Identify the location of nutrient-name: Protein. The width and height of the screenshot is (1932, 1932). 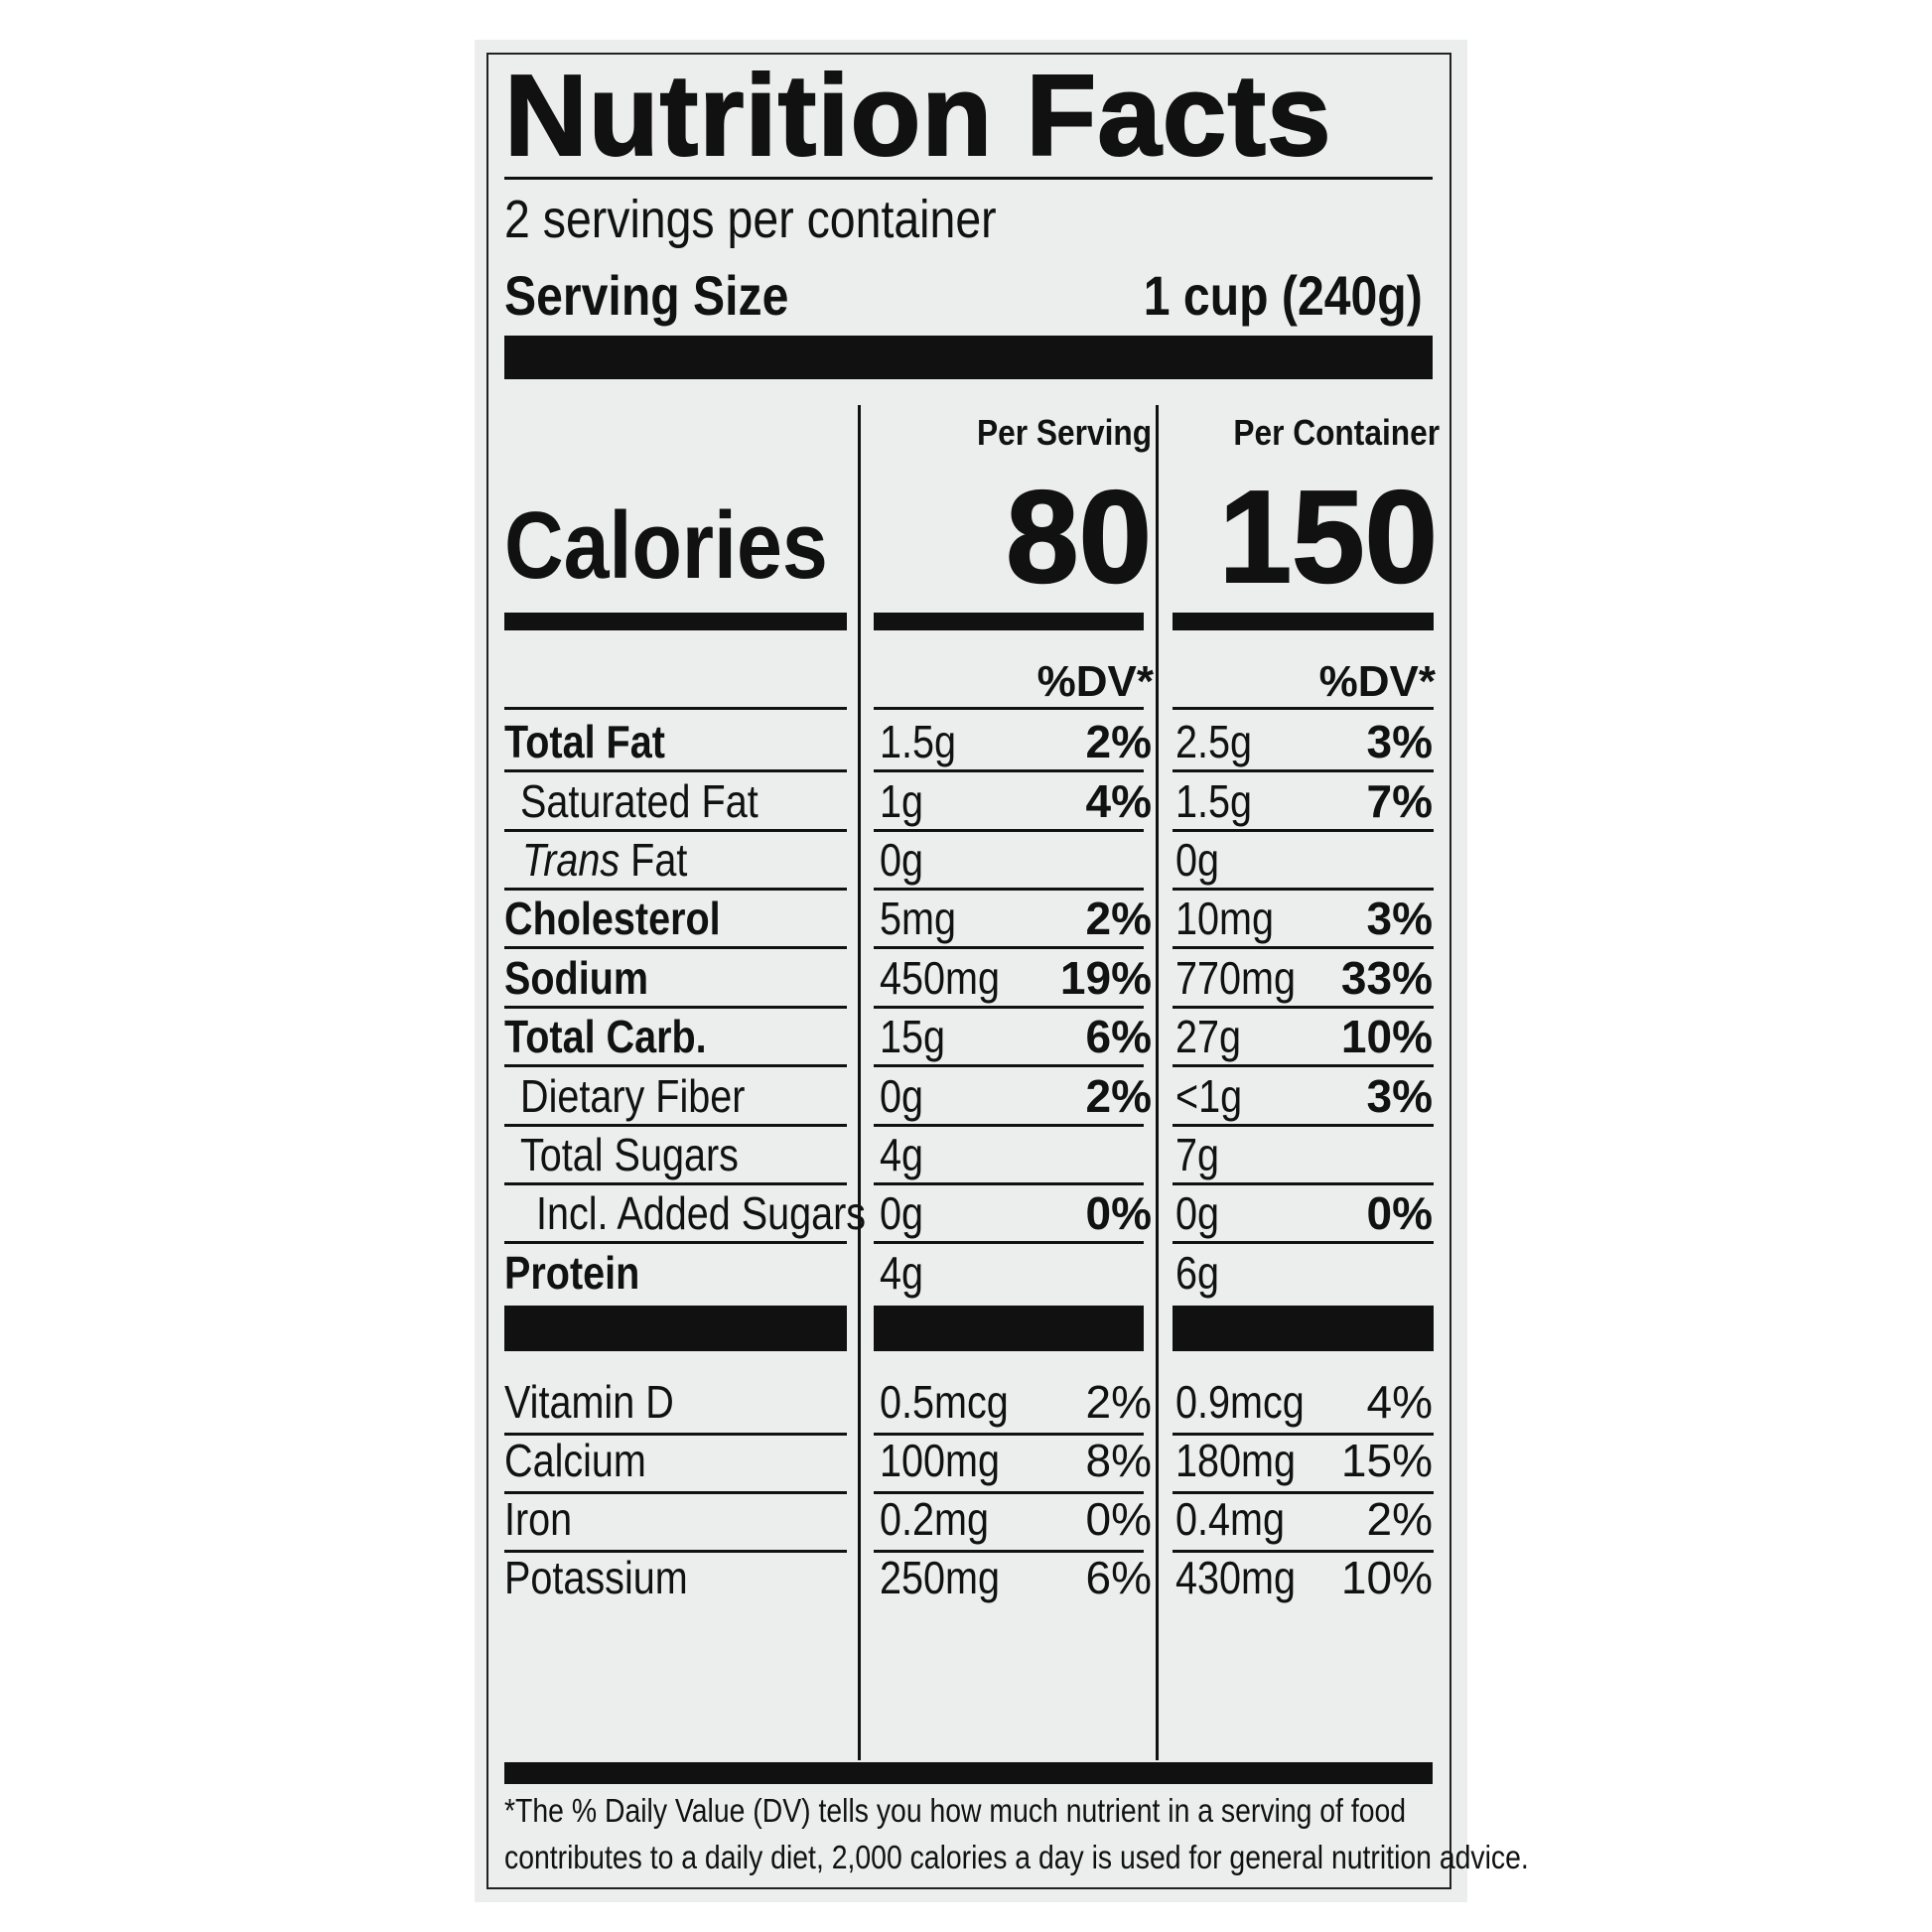
(572, 1273).